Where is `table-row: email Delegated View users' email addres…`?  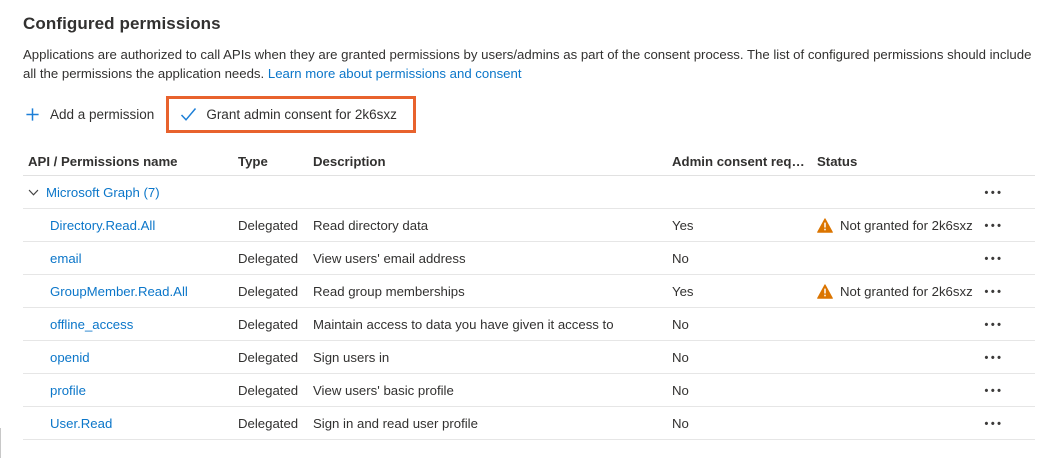
table-row: email Delegated View users' email addres… is located at coordinates (529, 258).